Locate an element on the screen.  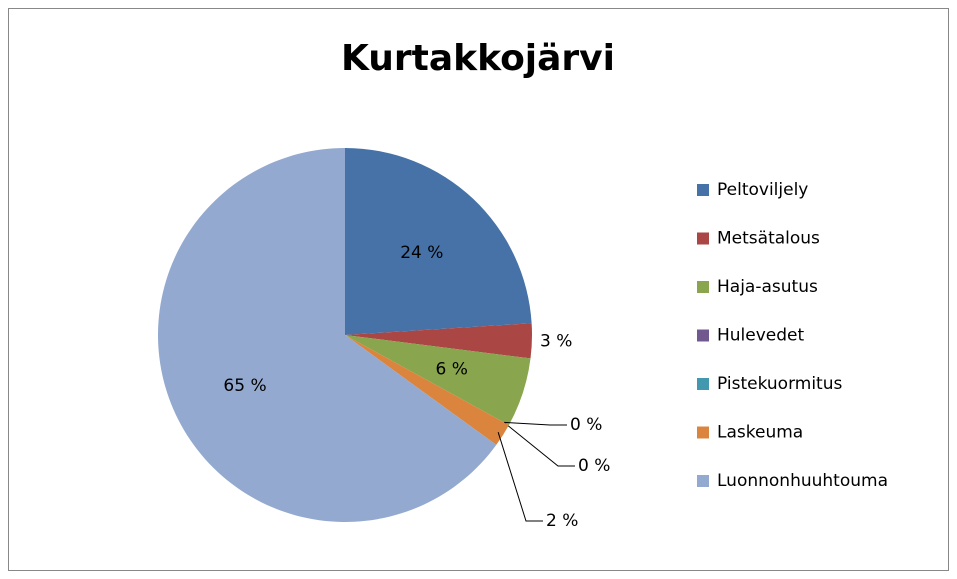
legend-label: Pistekuormitus is located at coordinates (779, 384).